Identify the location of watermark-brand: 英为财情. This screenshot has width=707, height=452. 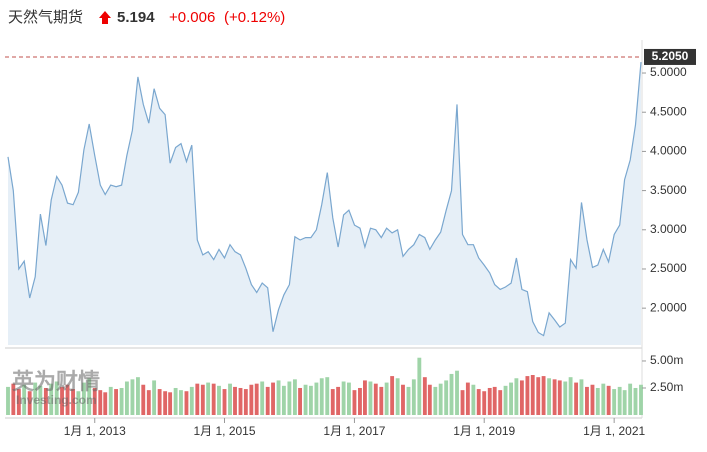
(56, 381).